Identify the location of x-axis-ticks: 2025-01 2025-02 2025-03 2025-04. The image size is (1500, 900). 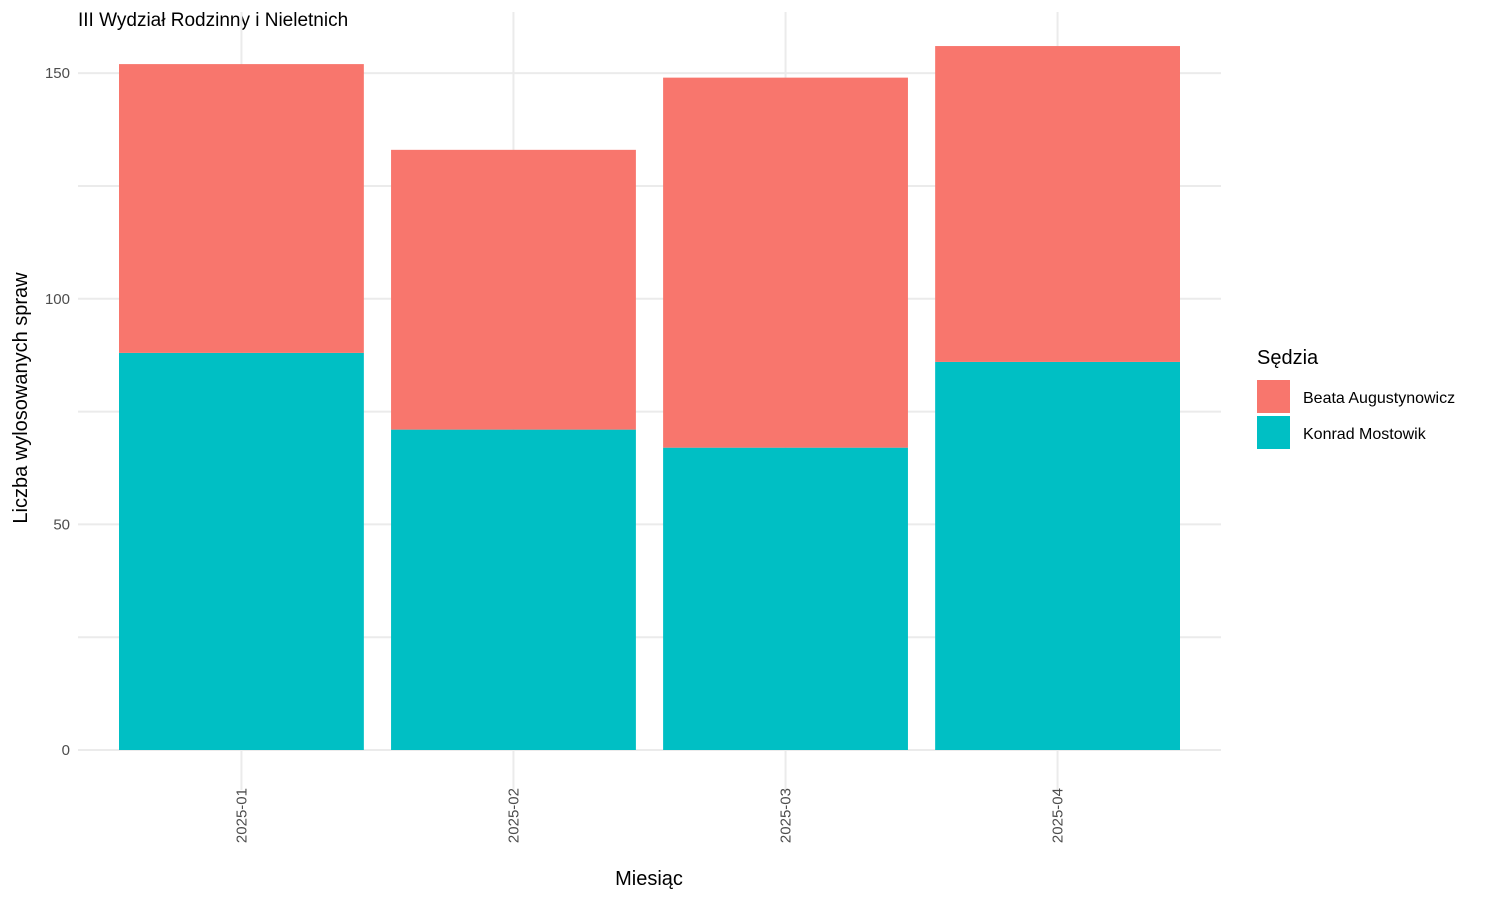
(649, 815).